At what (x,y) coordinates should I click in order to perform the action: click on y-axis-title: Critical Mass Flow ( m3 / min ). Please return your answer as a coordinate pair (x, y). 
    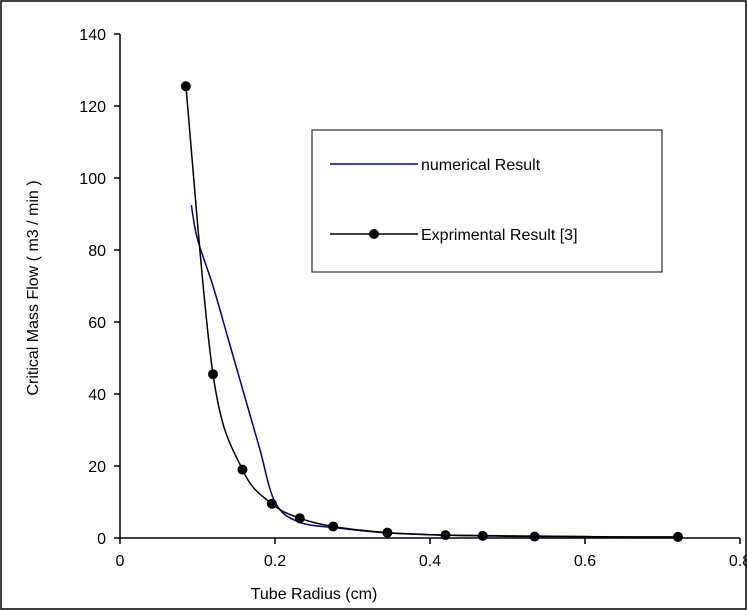
    Looking at the image, I should click on (33, 287).